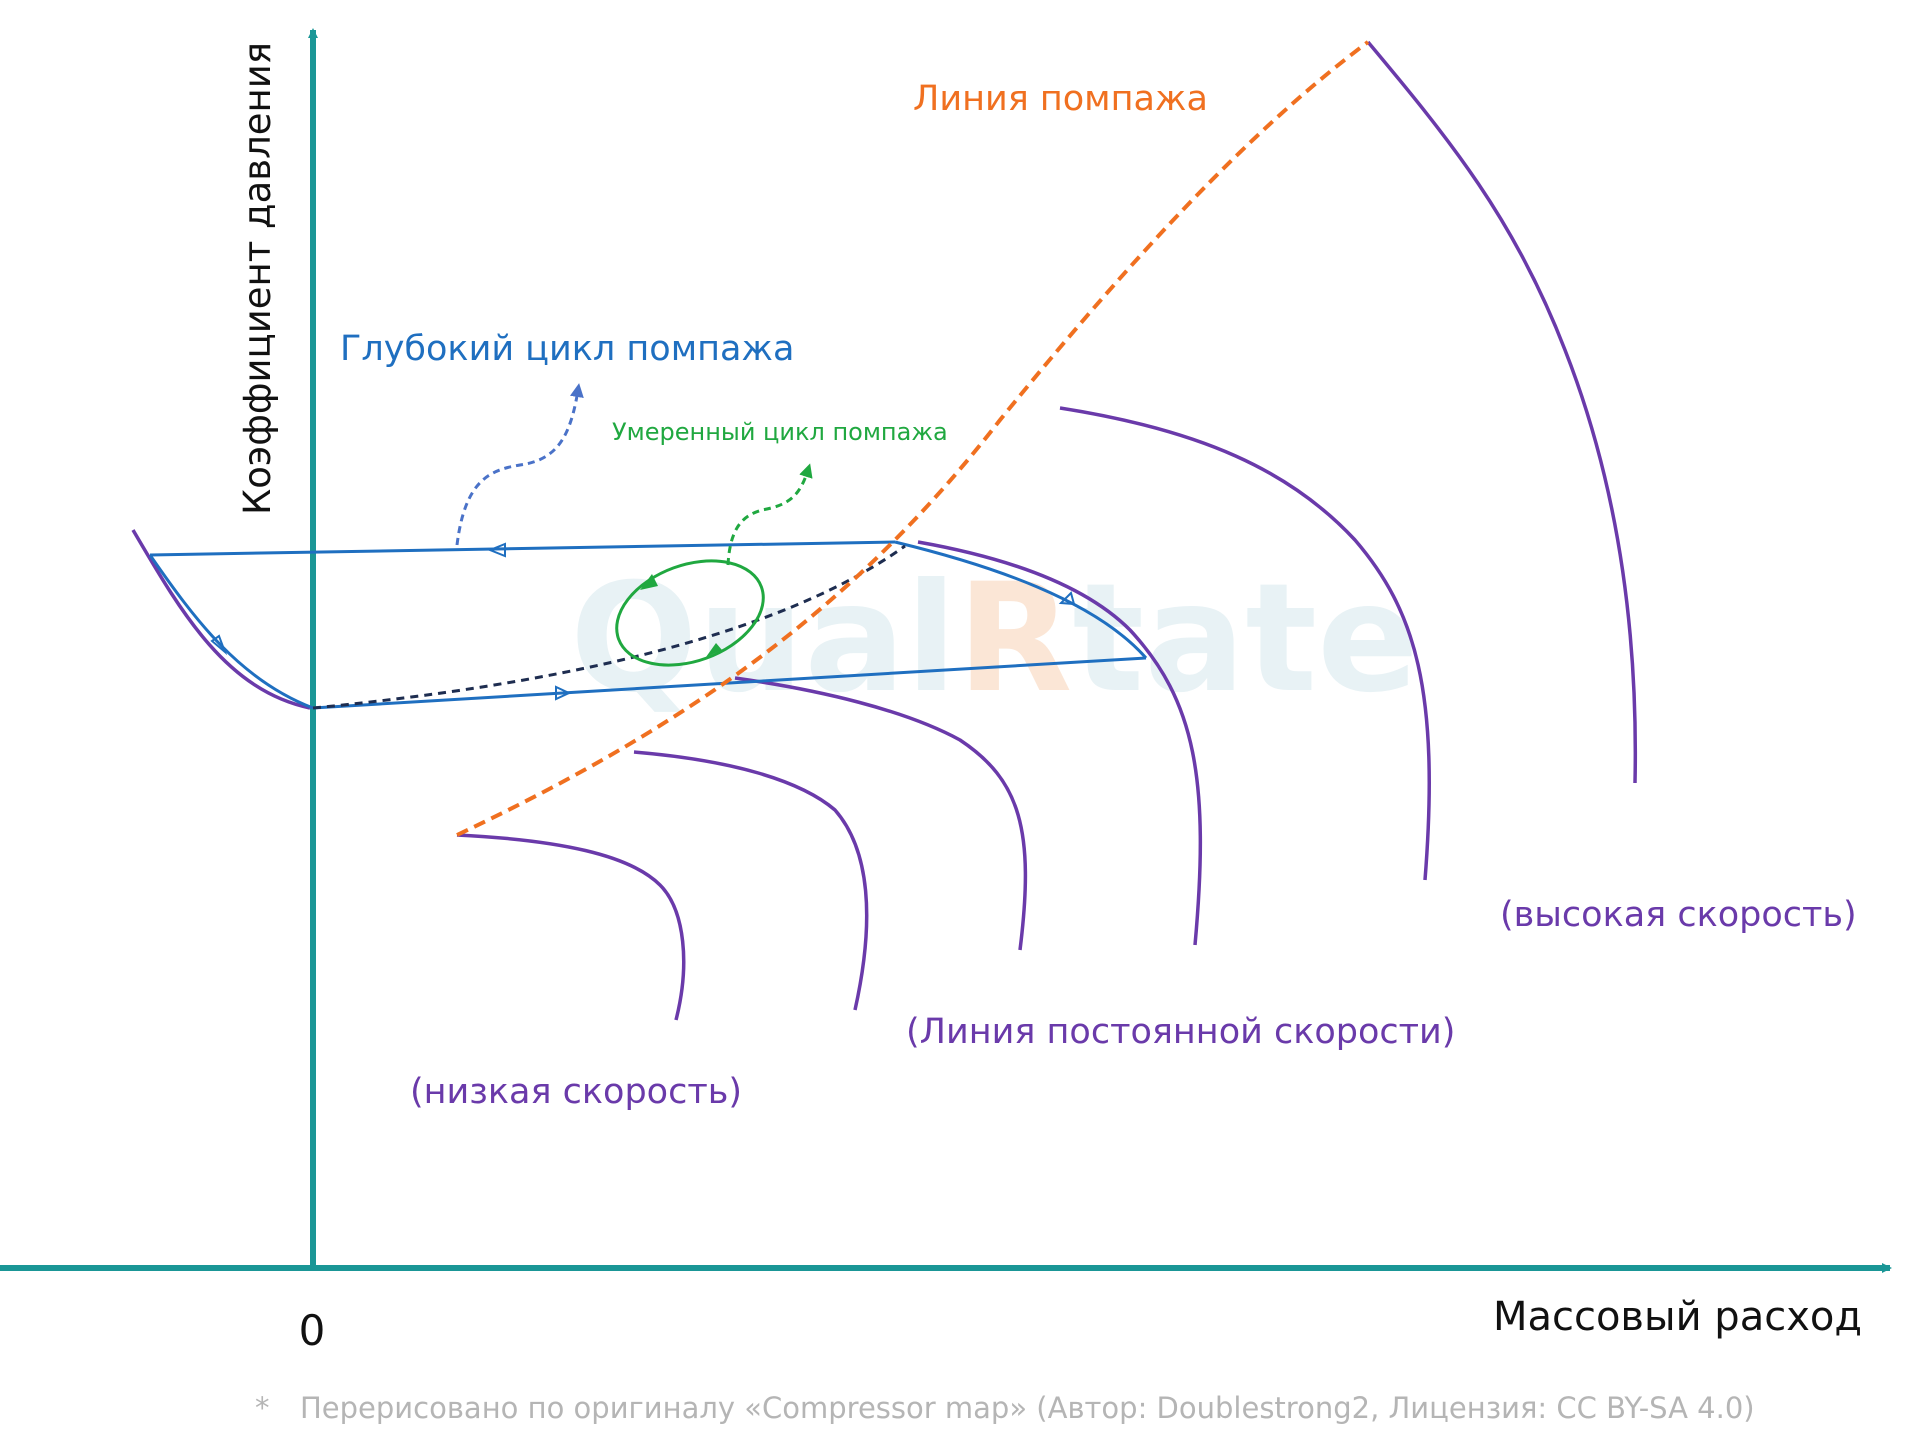  I want to click on speed-line-left, so click(221, 619).